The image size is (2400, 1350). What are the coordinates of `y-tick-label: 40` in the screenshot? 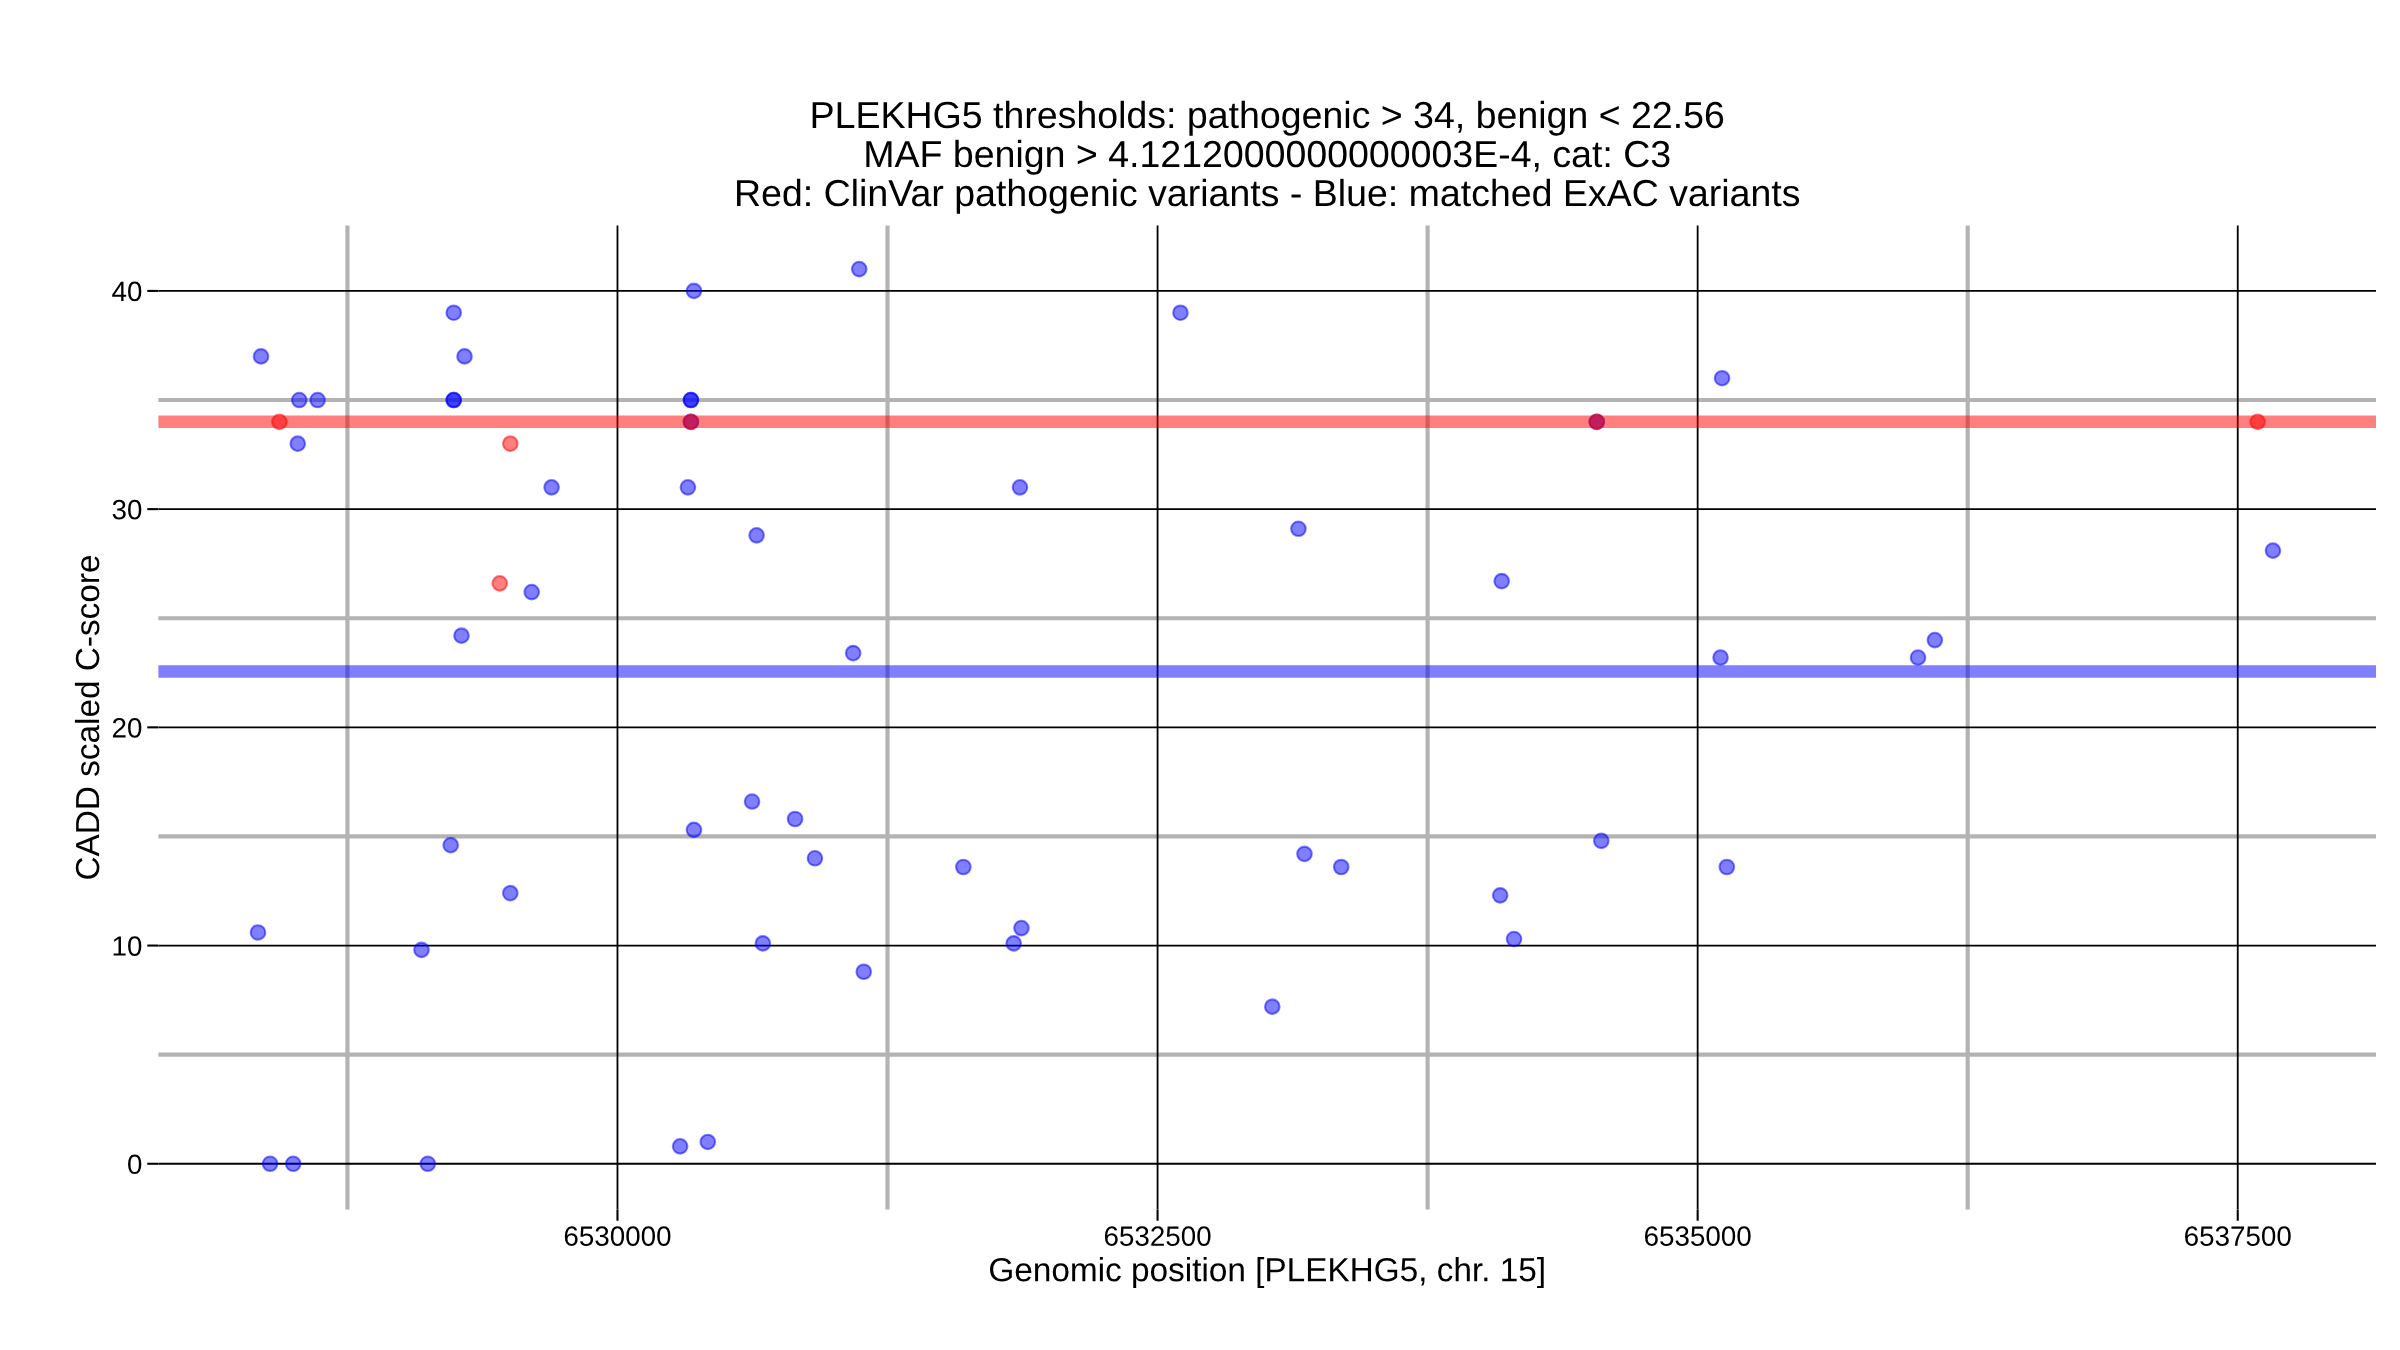 It's located at (127, 291).